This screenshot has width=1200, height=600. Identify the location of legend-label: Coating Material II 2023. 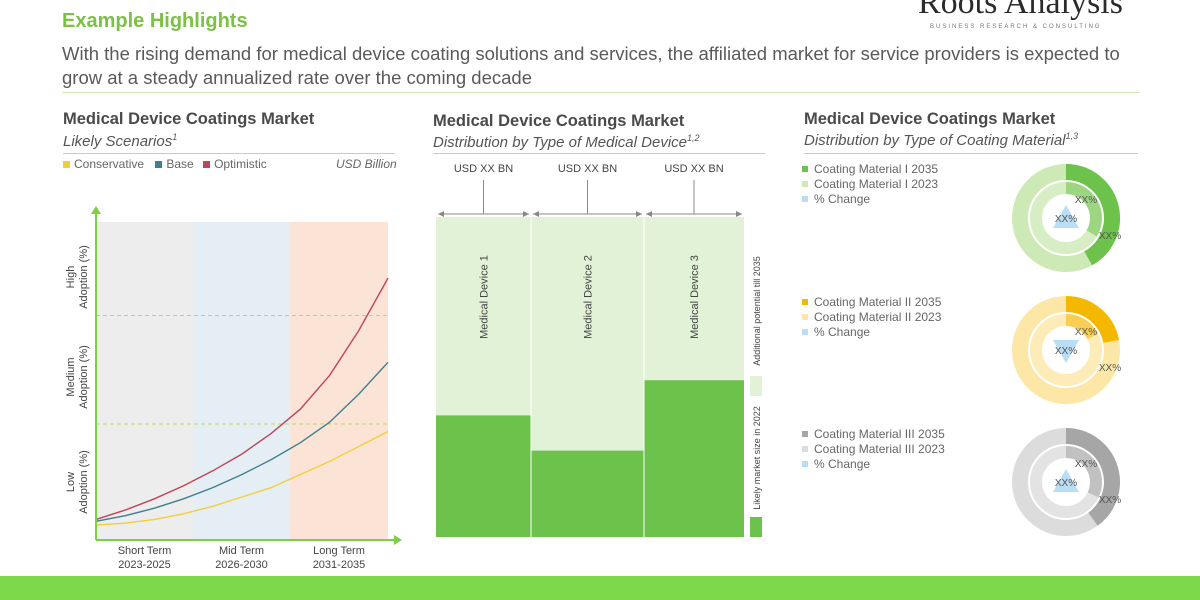
(878, 317).